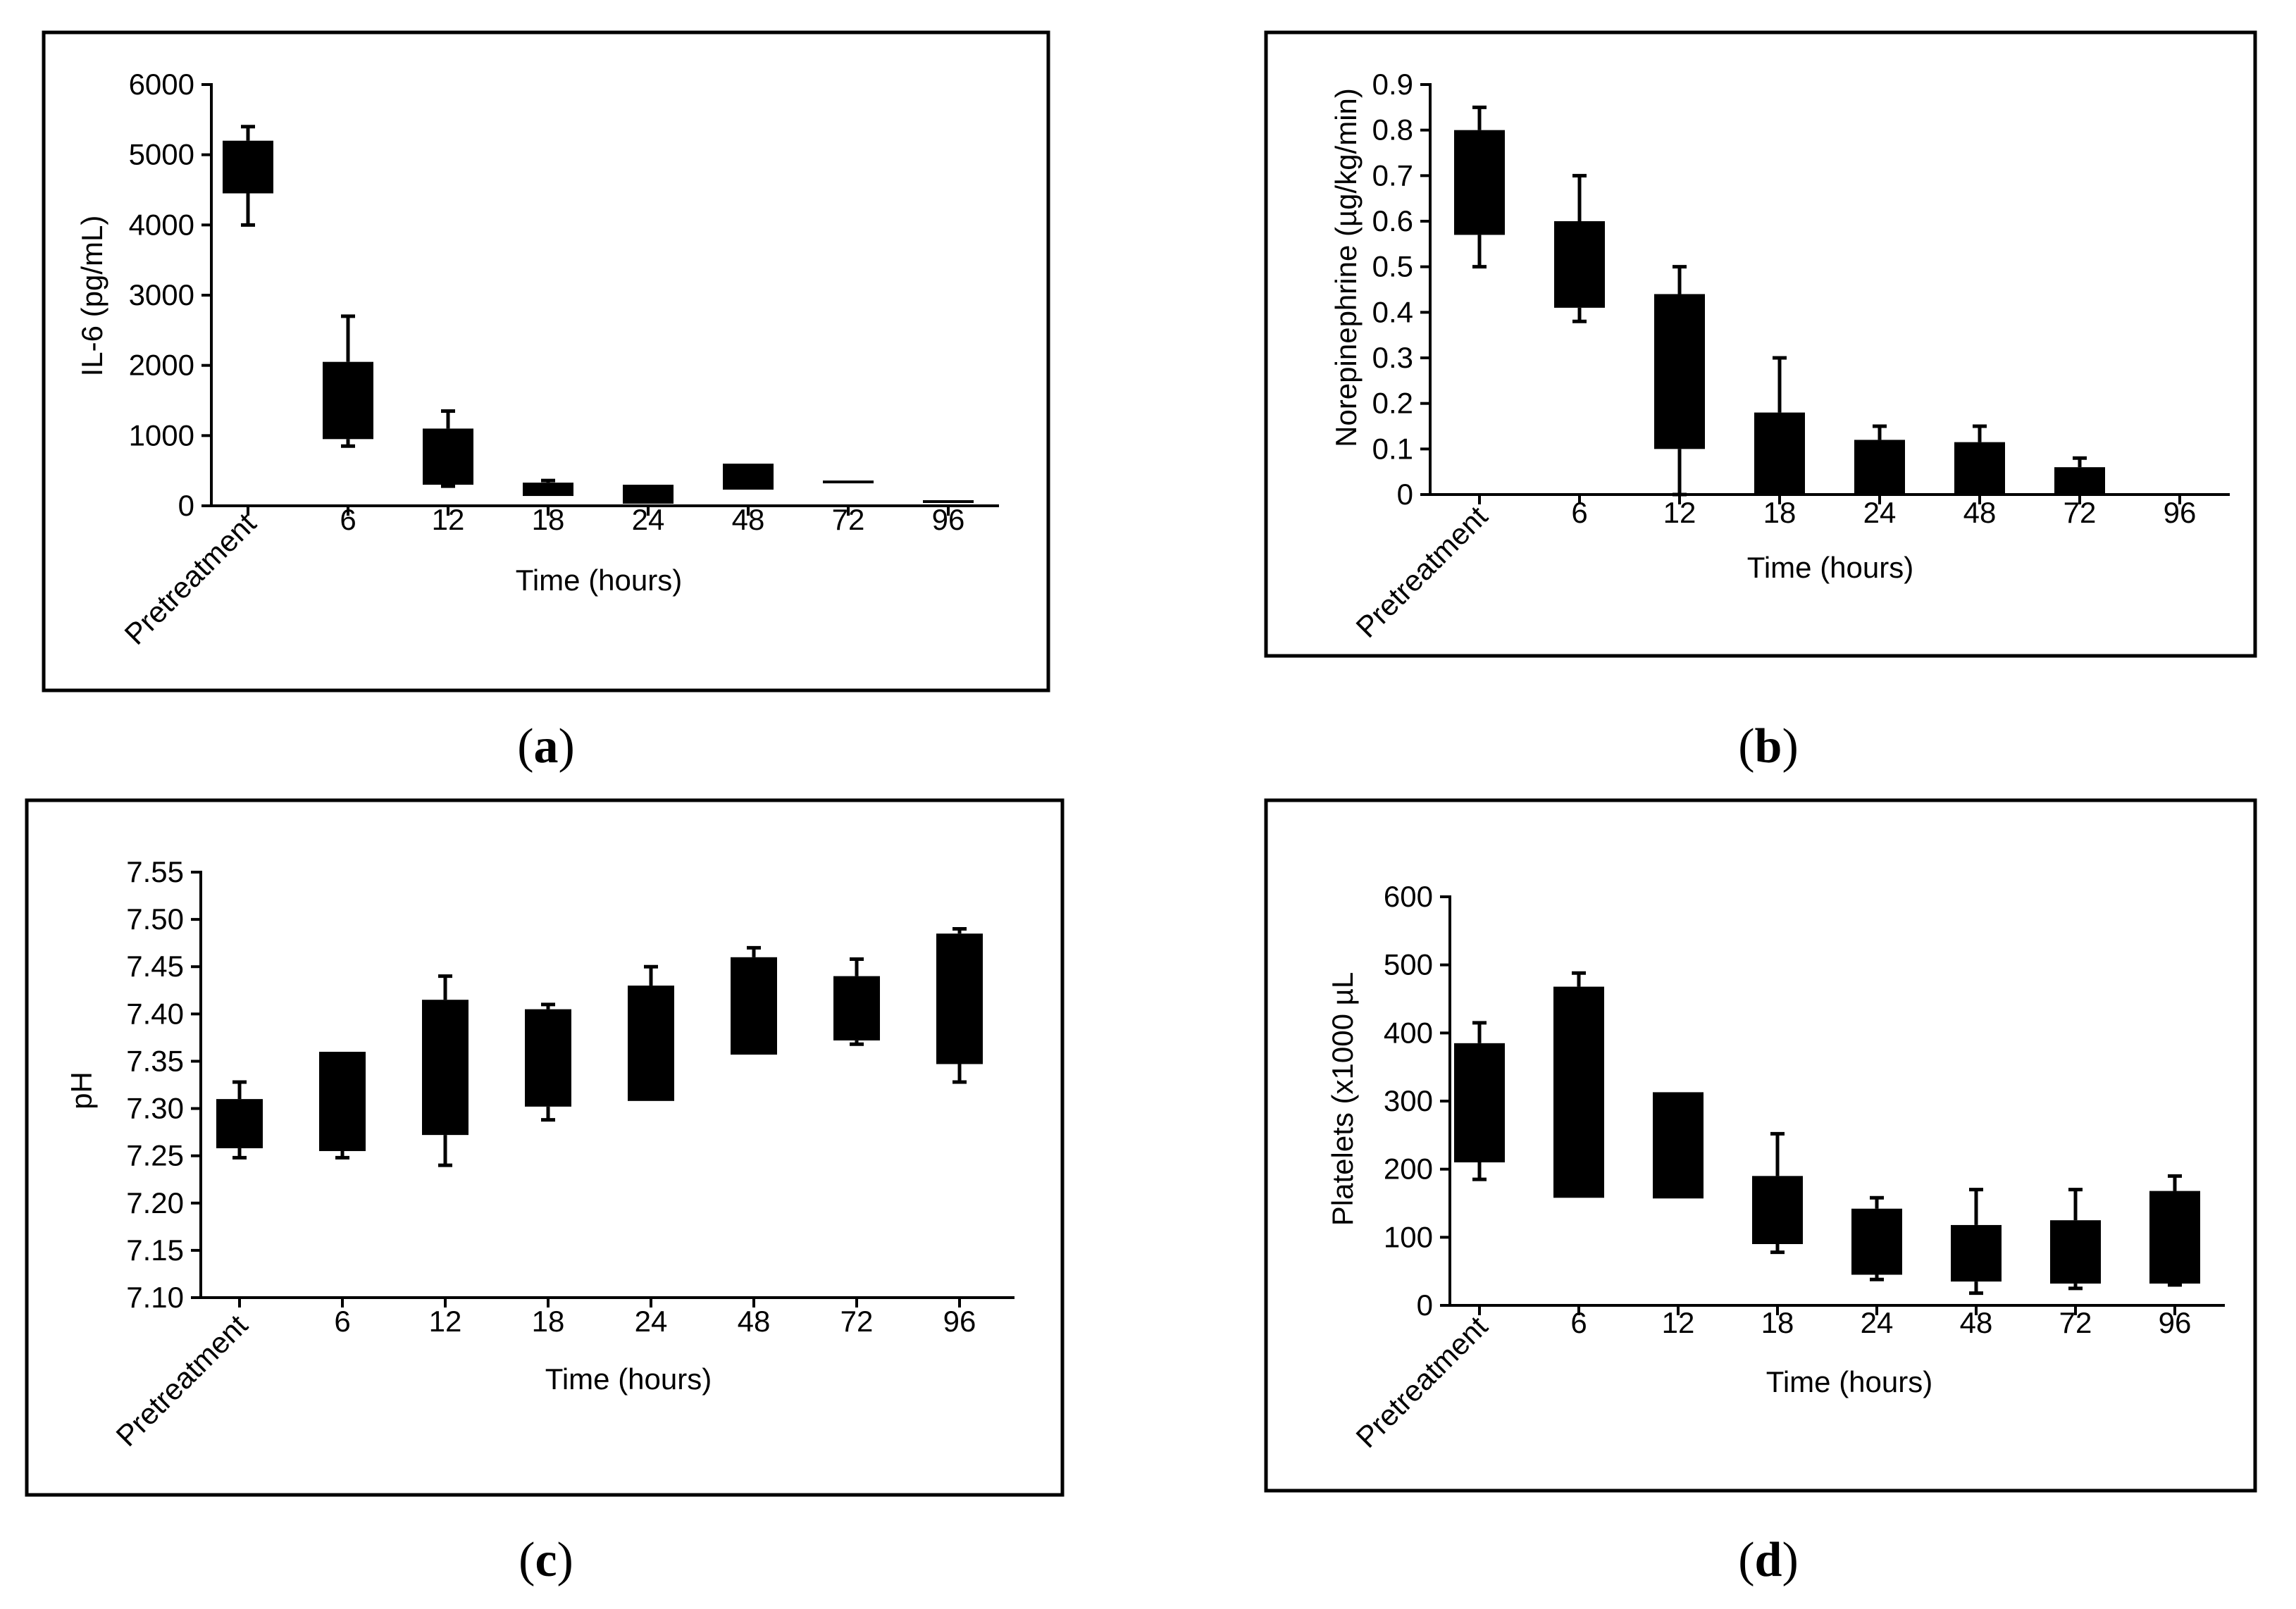  What do you see at coordinates (648, 519) in the screenshot?
I see `panel-a-xtick-label: 24` at bounding box center [648, 519].